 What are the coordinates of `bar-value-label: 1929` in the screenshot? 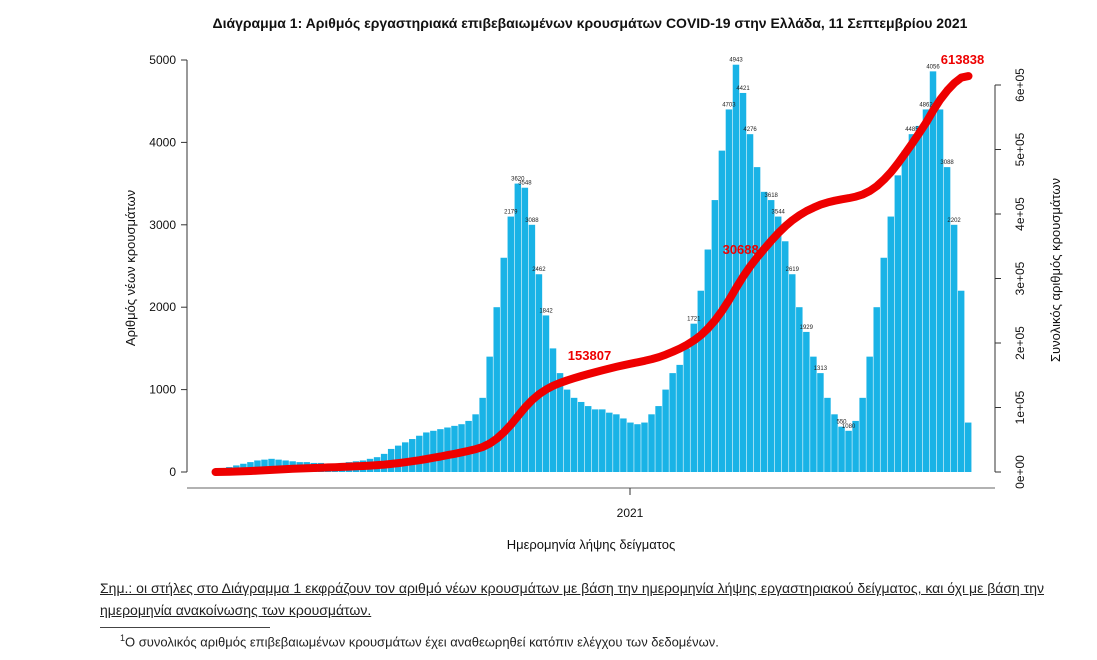 It's located at (807, 328).